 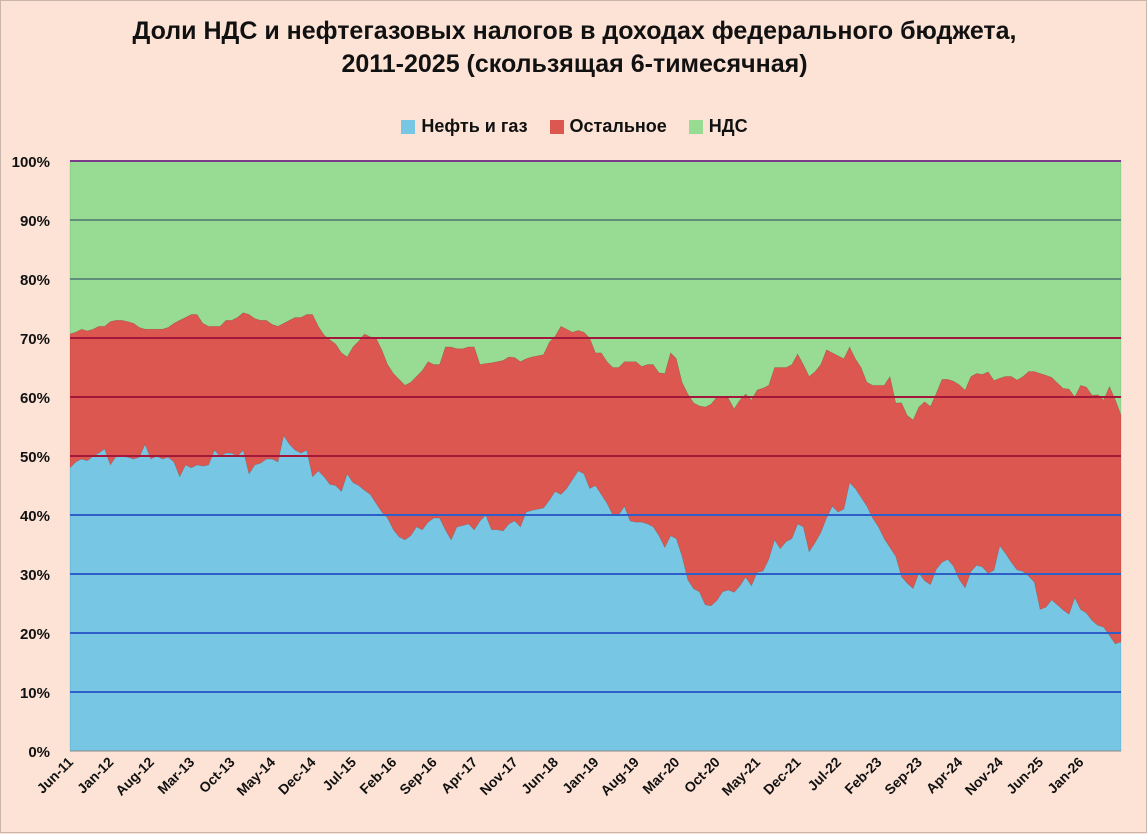 What do you see at coordinates (944, 775) in the screenshot?
I see `x-tick-label: Apr-24` at bounding box center [944, 775].